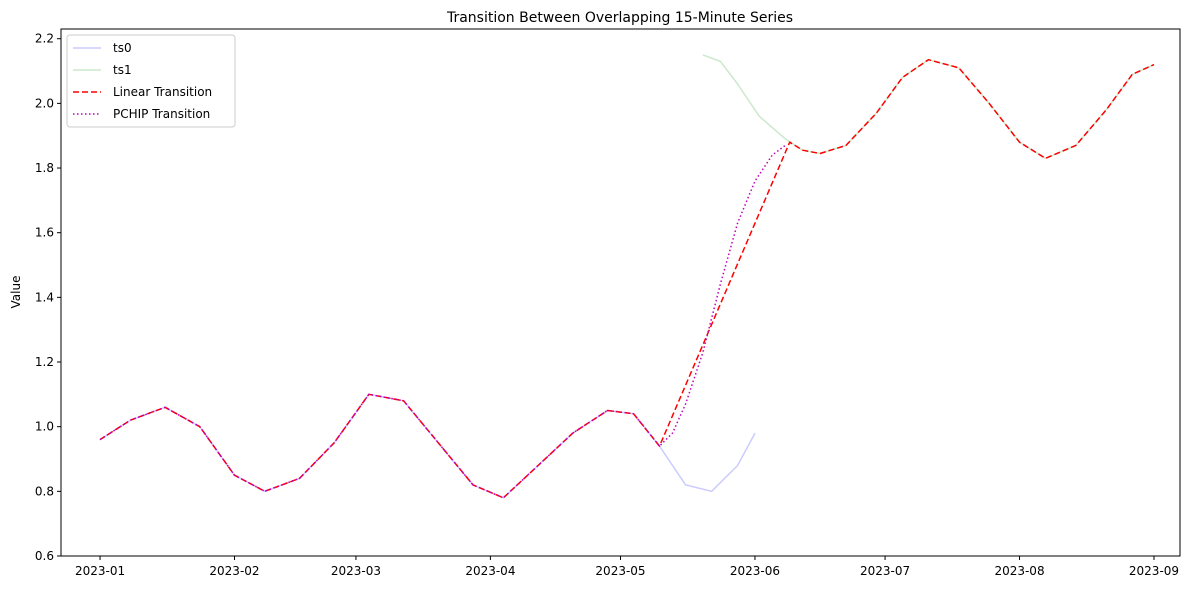  Describe the element at coordinates (1019, 571) in the screenshot. I see `x-tick-label: 2023-08` at that location.